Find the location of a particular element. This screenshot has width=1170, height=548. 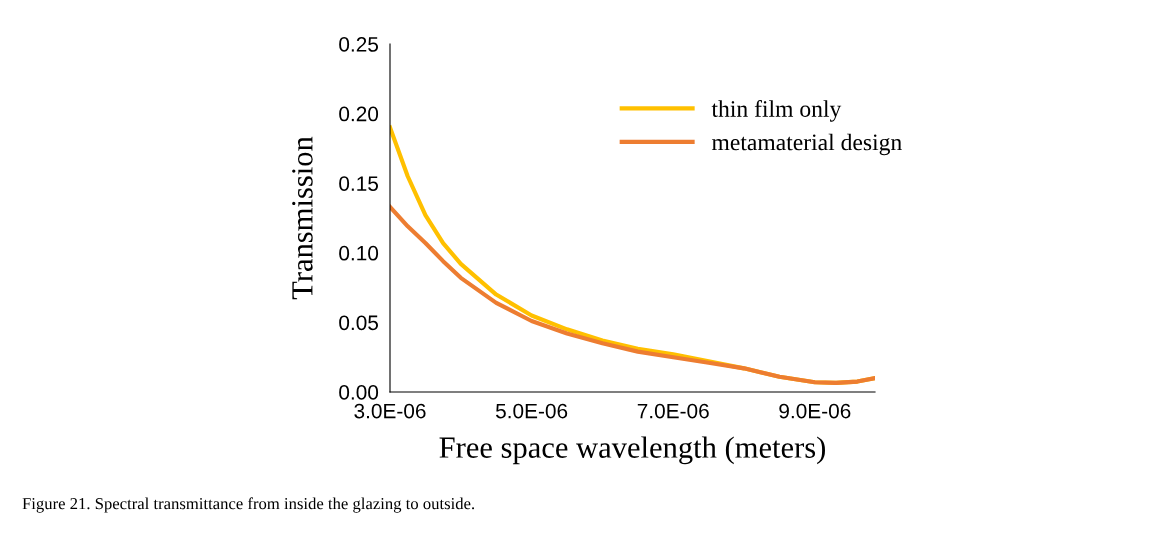

x-tick-label: 5.0E-06 is located at coordinates (531, 411).